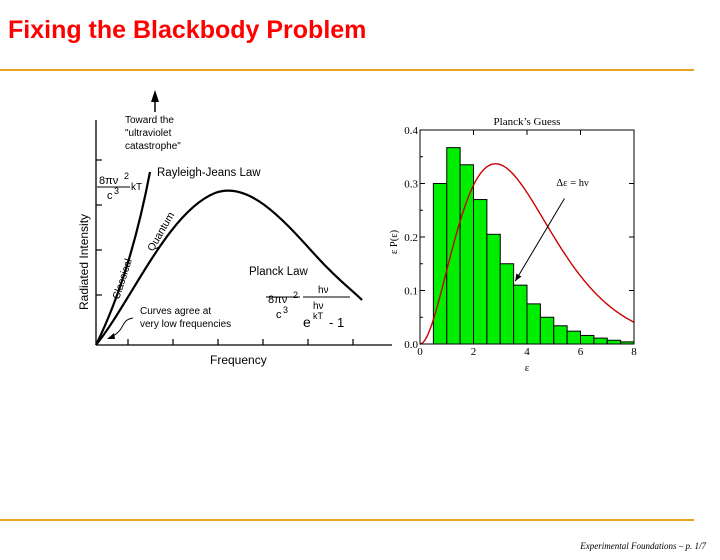 The image size is (720, 560). Describe the element at coordinates (527, 368) in the screenshot. I see `x-axis-label: ε` at that location.